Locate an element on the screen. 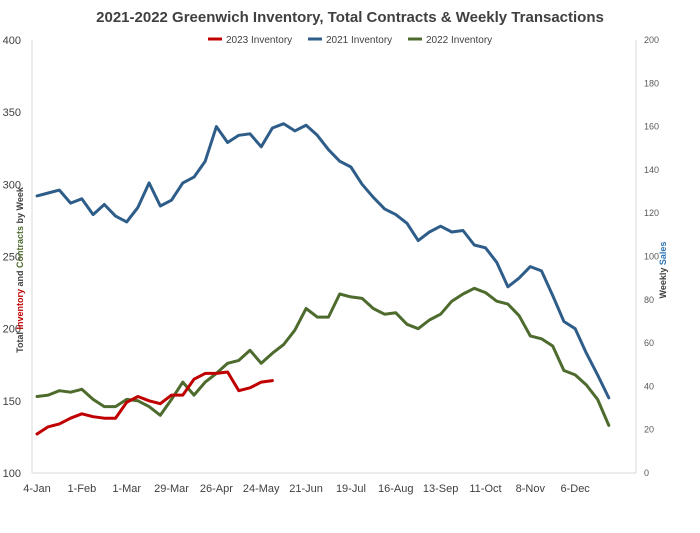 This screenshot has height=533, width=700. right-tick-label: 40 is located at coordinates (649, 386).